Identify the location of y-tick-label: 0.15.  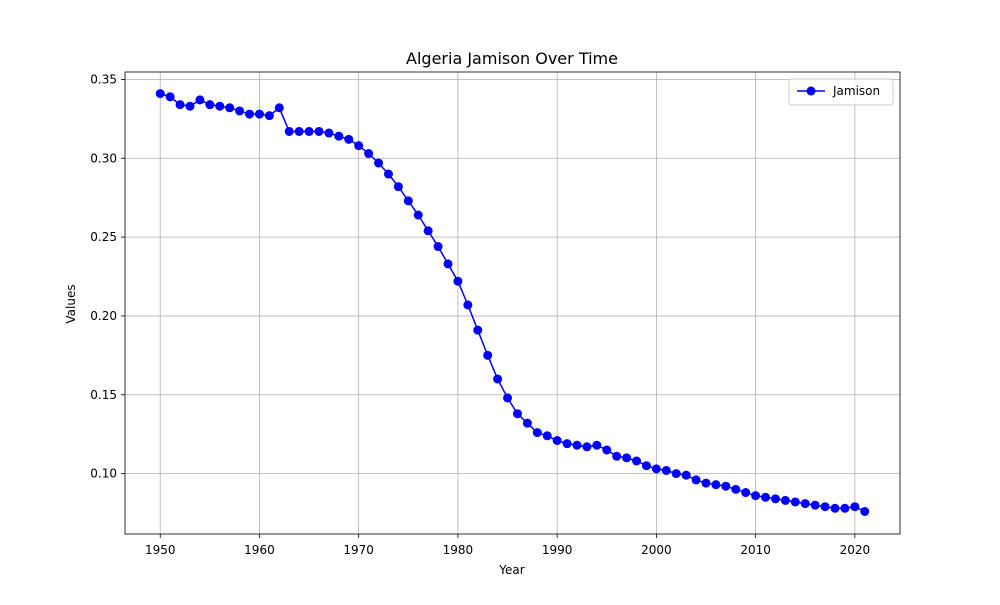
(103, 395).